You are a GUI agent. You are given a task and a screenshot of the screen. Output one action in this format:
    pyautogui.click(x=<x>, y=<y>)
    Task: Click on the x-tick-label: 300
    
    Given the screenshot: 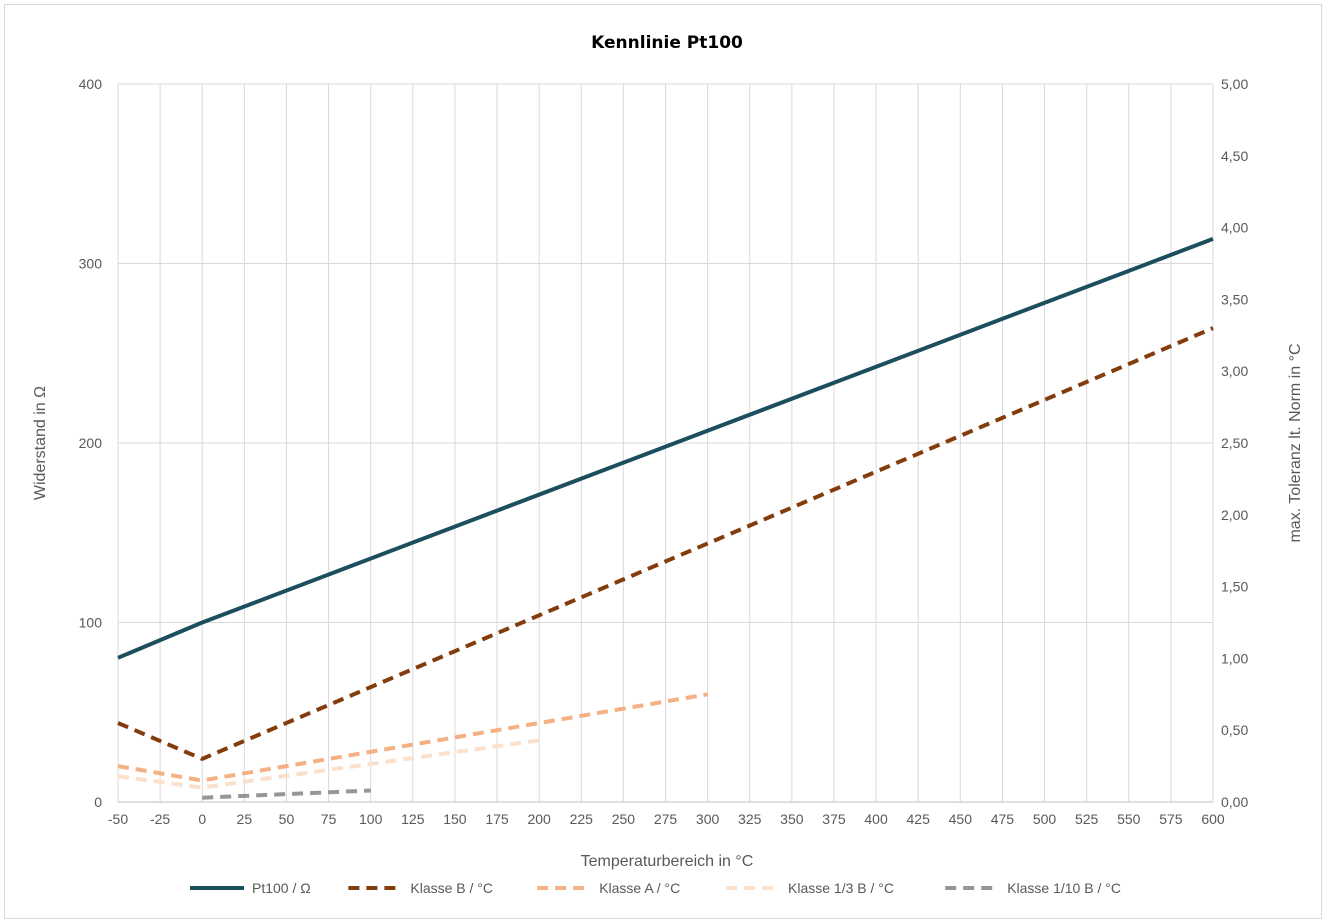 What is the action you would take?
    pyautogui.click(x=708, y=819)
    